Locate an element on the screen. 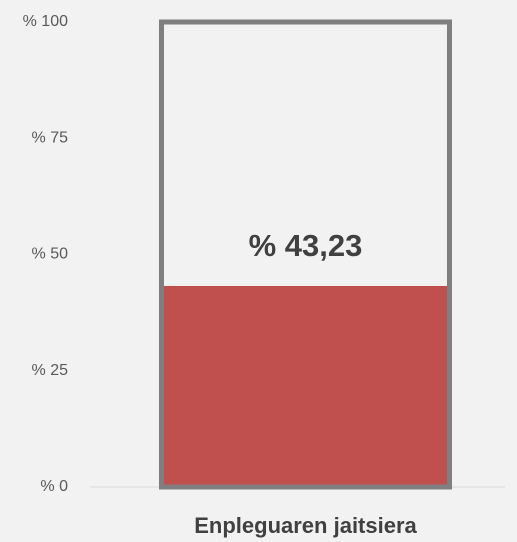 Image resolution: width=517 pixels, height=542 pixels. y-tick-label: % 75 is located at coordinates (50, 137).